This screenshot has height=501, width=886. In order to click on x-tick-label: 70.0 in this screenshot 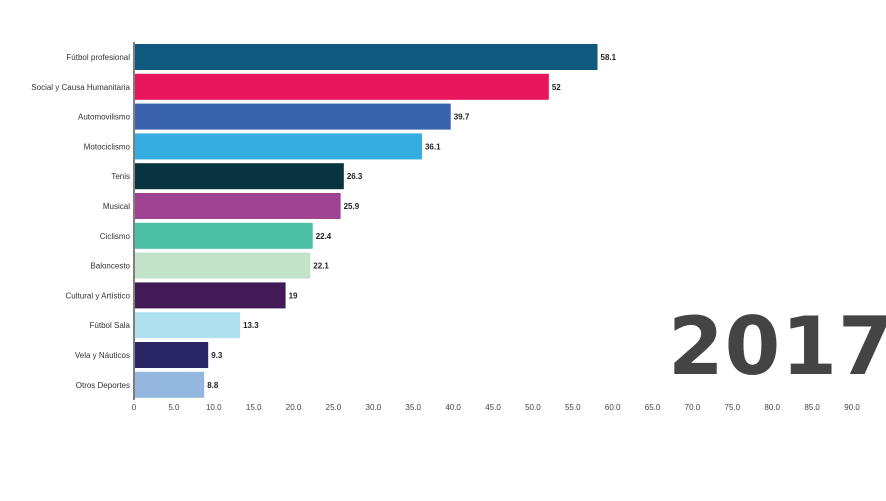, I will do `click(693, 407)`.